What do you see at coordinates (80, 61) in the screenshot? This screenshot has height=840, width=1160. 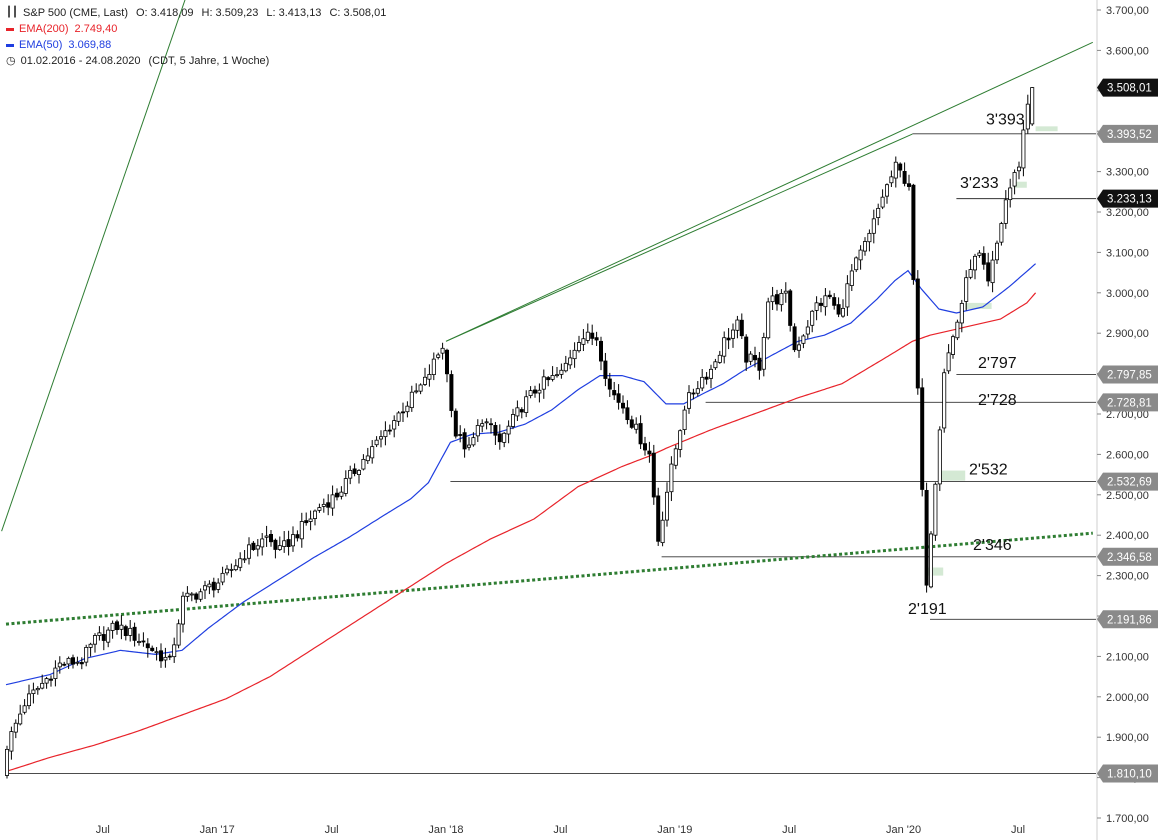 I see `legend-range: 01.02.2016 - 24.08.2020` at bounding box center [80, 61].